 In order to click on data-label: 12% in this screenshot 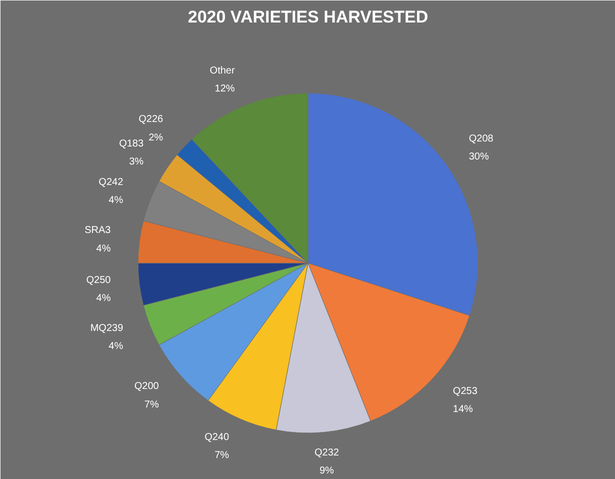, I will do `click(224, 89)`.